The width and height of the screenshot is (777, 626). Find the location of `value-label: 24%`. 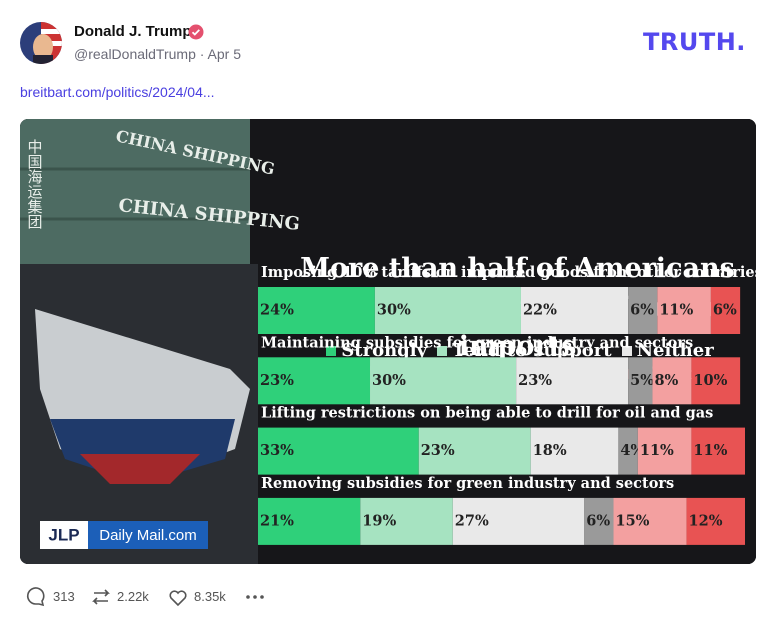

value-label: 24% is located at coordinates (277, 310).